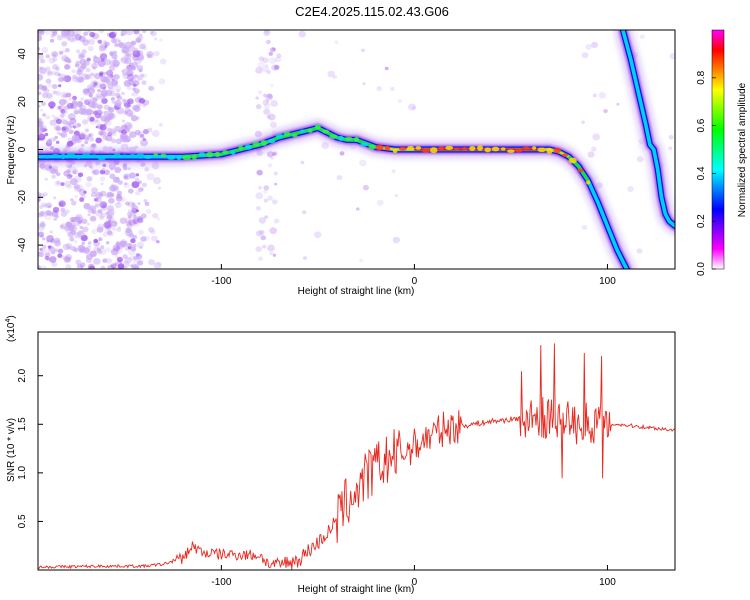 This screenshot has width=750, height=600. I want to click on colorbar-ticks: 0.0 0.2 0.4 0.6 0.8, so click(706, 173).